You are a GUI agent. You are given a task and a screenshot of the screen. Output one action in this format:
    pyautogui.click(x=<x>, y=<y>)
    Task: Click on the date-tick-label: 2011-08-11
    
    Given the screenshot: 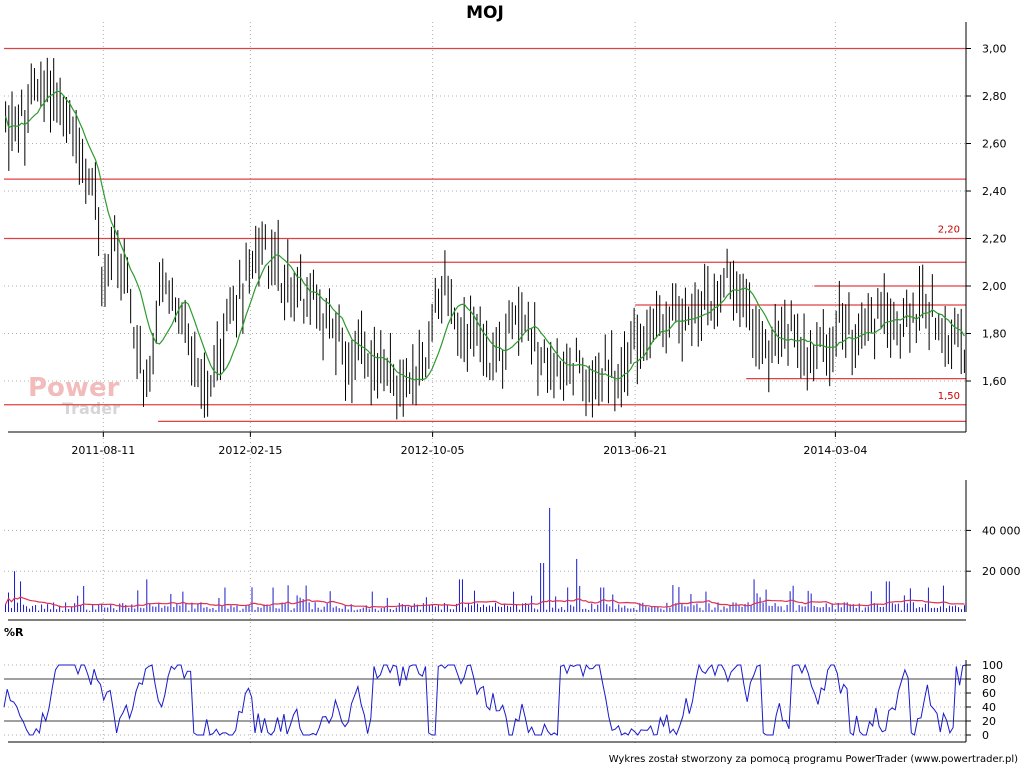 What is the action you would take?
    pyautogui.click(x=103, y=450)
    